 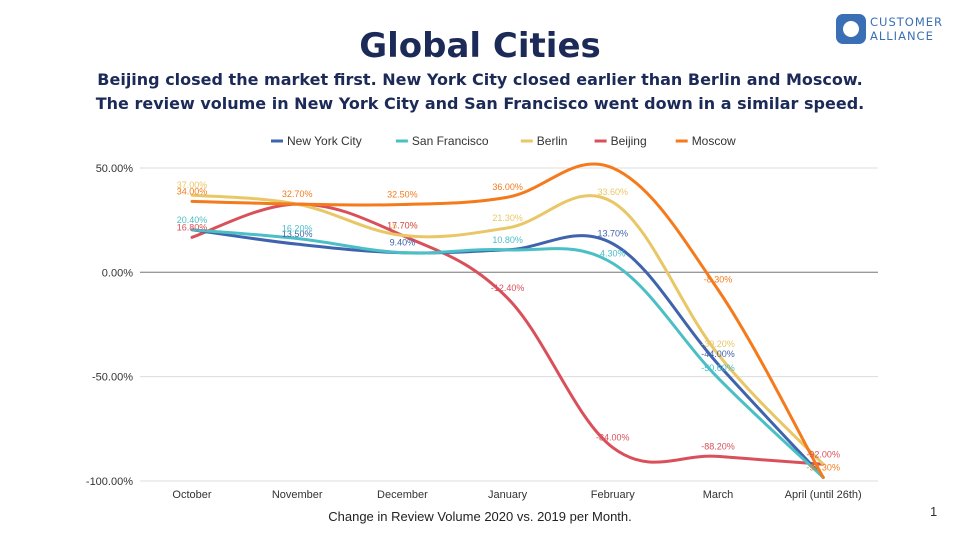 I want to click on data-label: -8.30%, so click(x=718, y=280).